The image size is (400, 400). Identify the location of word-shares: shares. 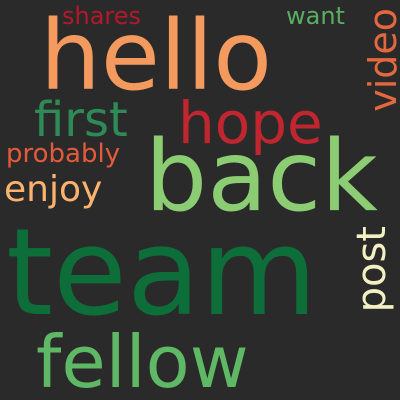
(102, 16).